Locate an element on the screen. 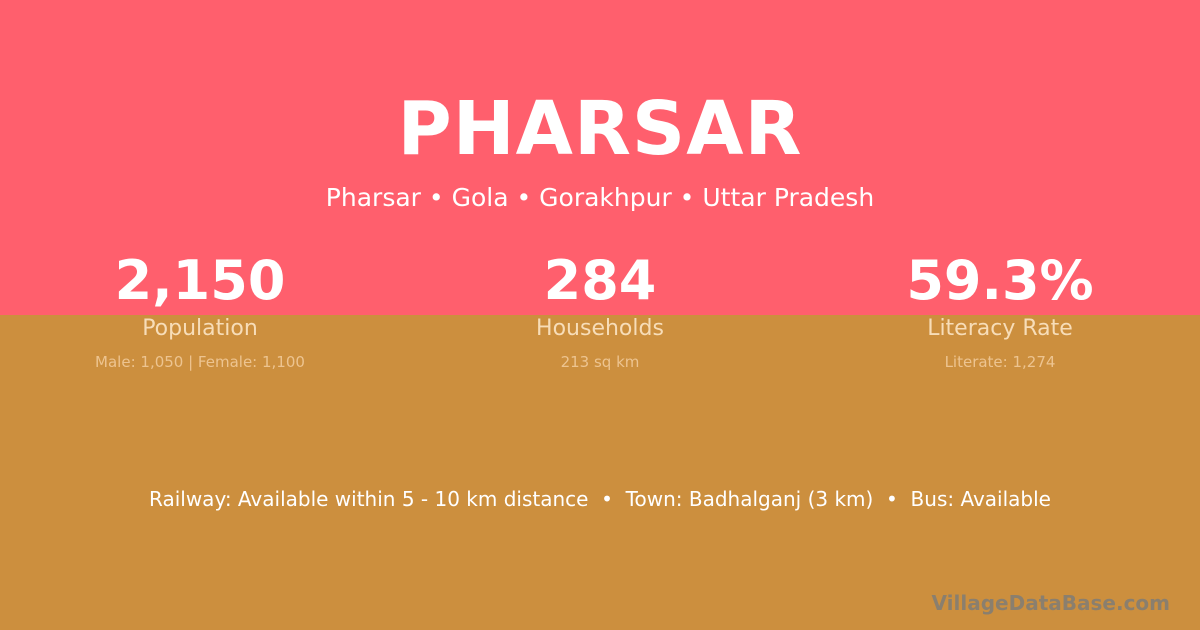  stat-detail: 213 sq km is located at coordinates (600, 362).